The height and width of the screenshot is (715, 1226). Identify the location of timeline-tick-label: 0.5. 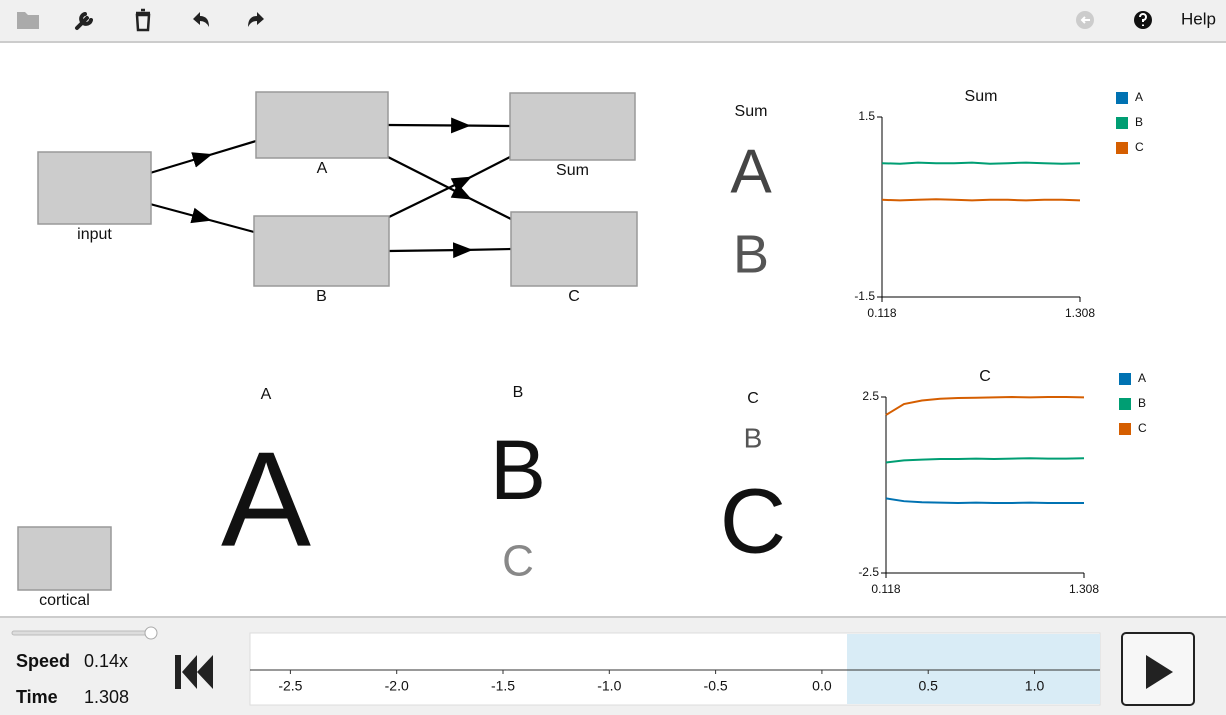
(928, 686).